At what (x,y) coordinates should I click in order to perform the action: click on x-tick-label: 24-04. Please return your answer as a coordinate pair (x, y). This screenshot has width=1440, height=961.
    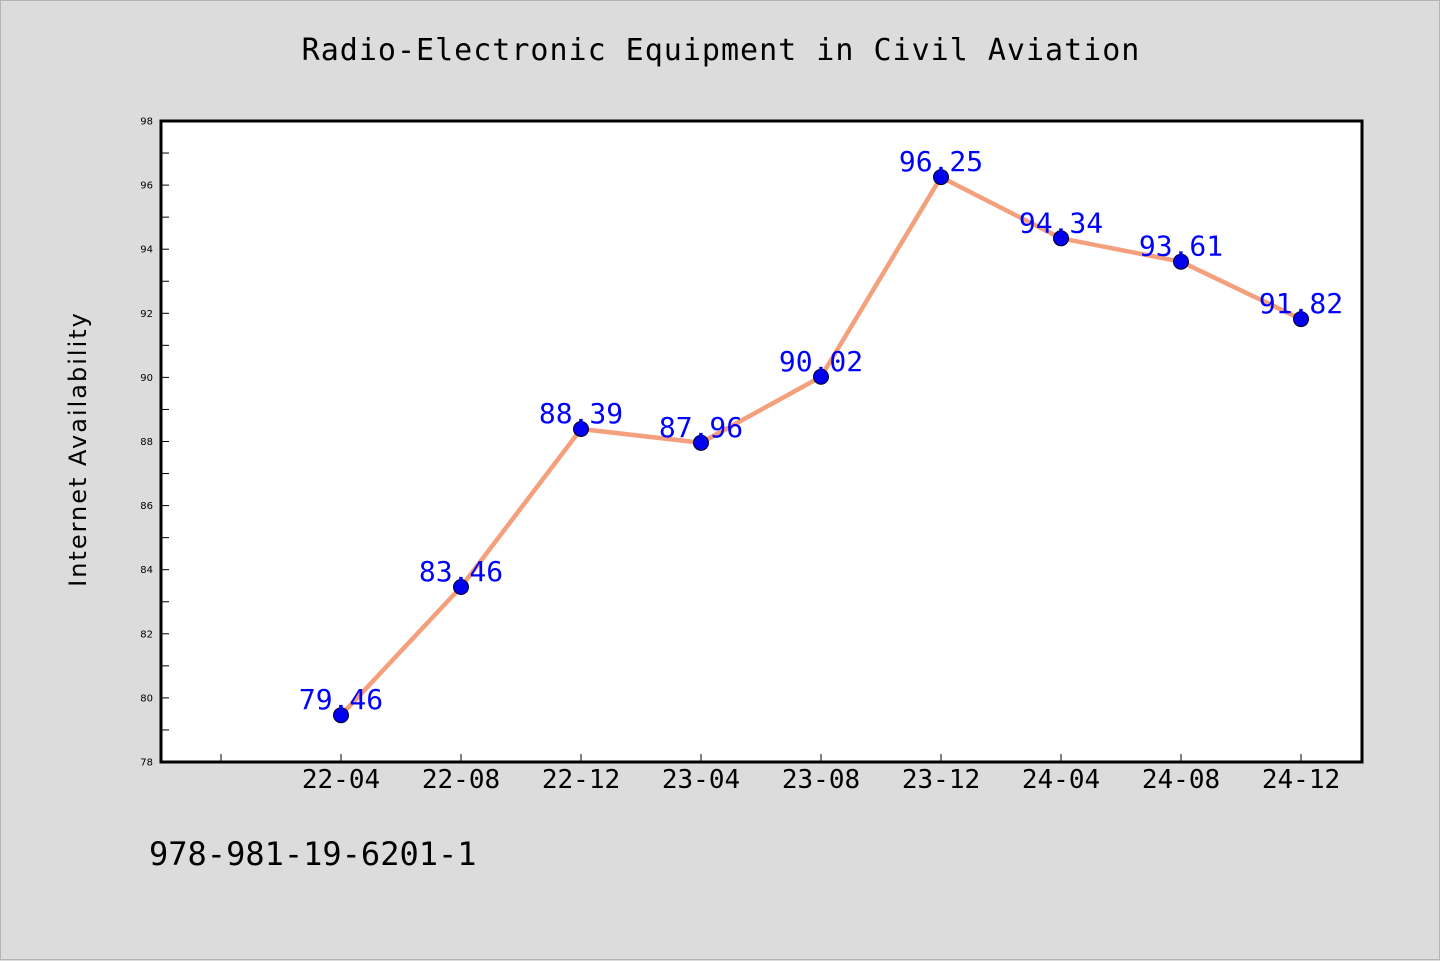
    Looking at the image, I should click on (1061, 780).